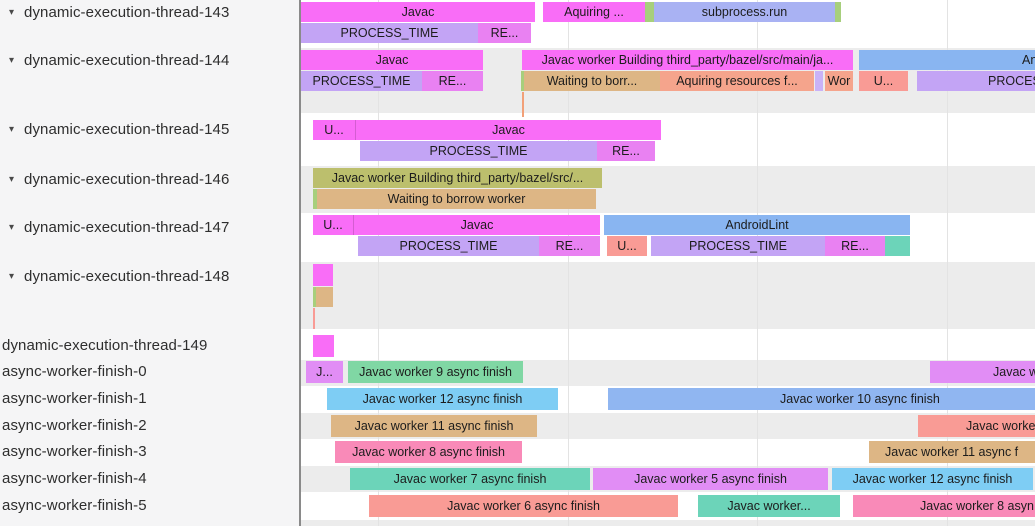 This screenshot has height=526, width=1035. Describe the element at coordinates (977, 506) in the screenshot. I see `slice-label: Javac worker 8 asyn` at that location.